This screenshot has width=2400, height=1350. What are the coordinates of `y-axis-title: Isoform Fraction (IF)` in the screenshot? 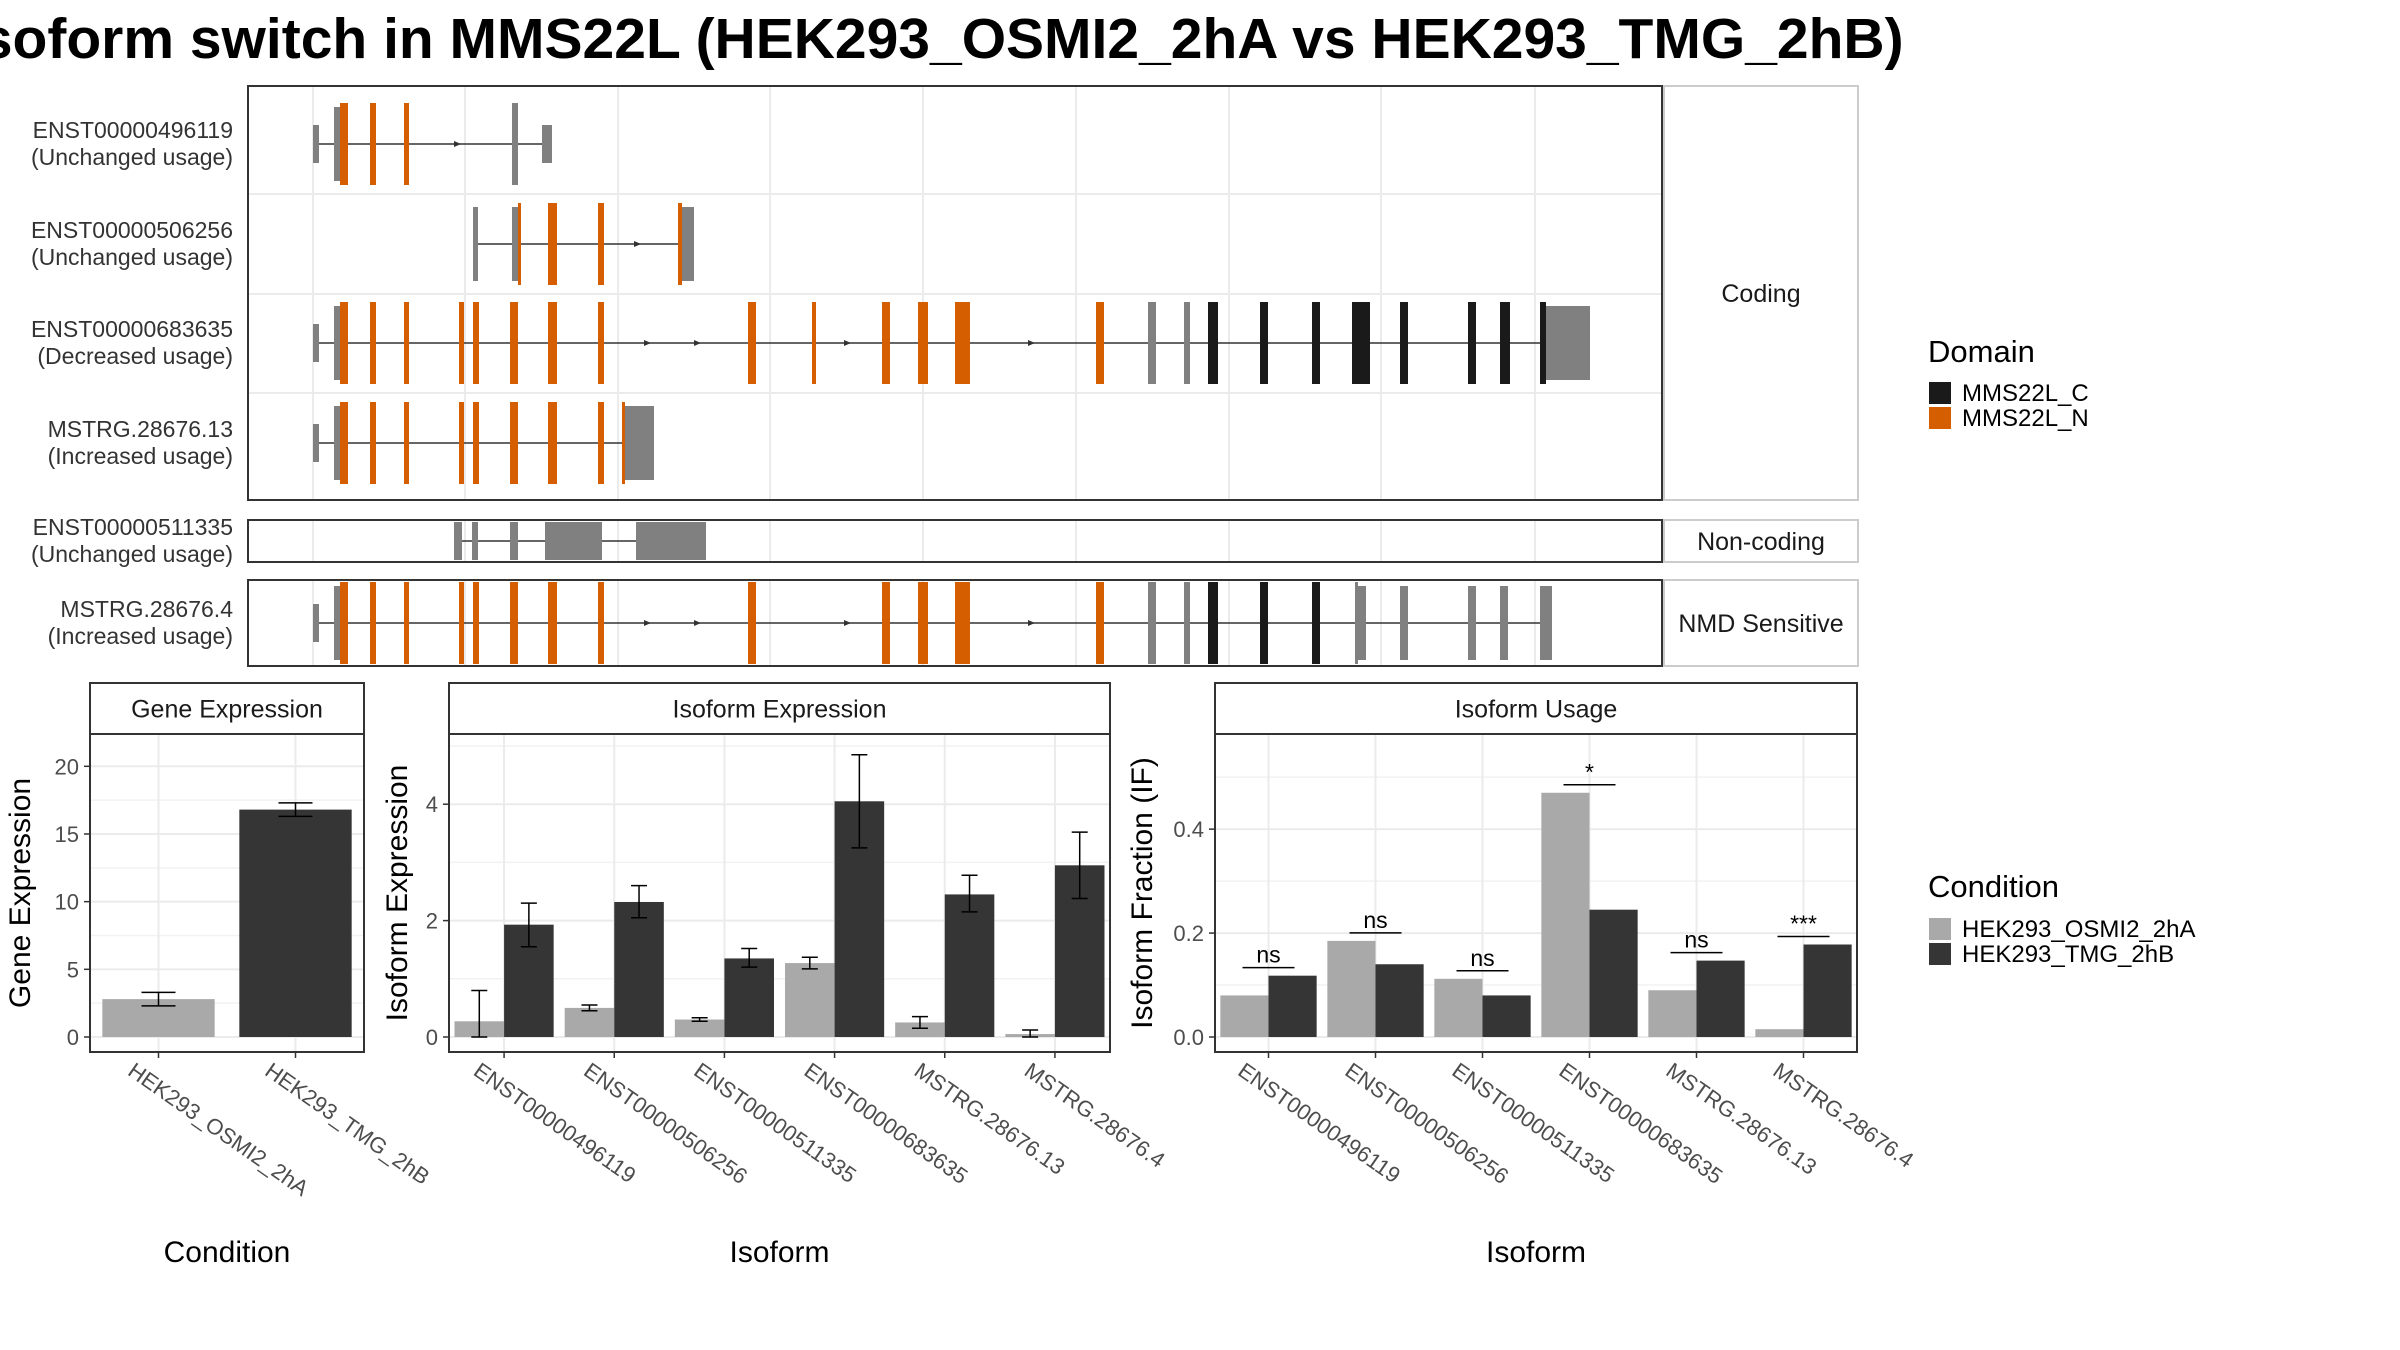 It's located at (1142, 893).